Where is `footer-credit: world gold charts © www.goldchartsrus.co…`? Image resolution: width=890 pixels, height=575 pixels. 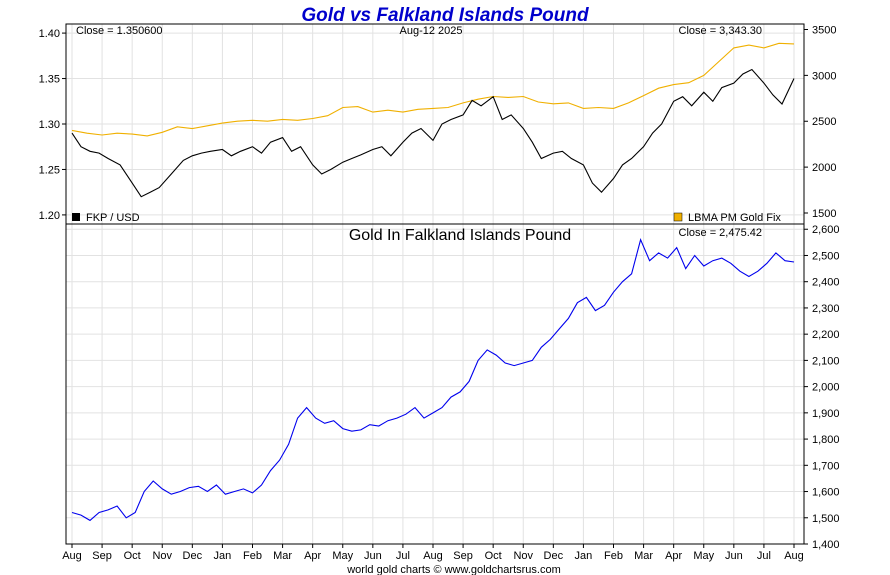
footer-credit: world gold charts © www.goldchartsrus.co… is located at coordinates (453, 569).